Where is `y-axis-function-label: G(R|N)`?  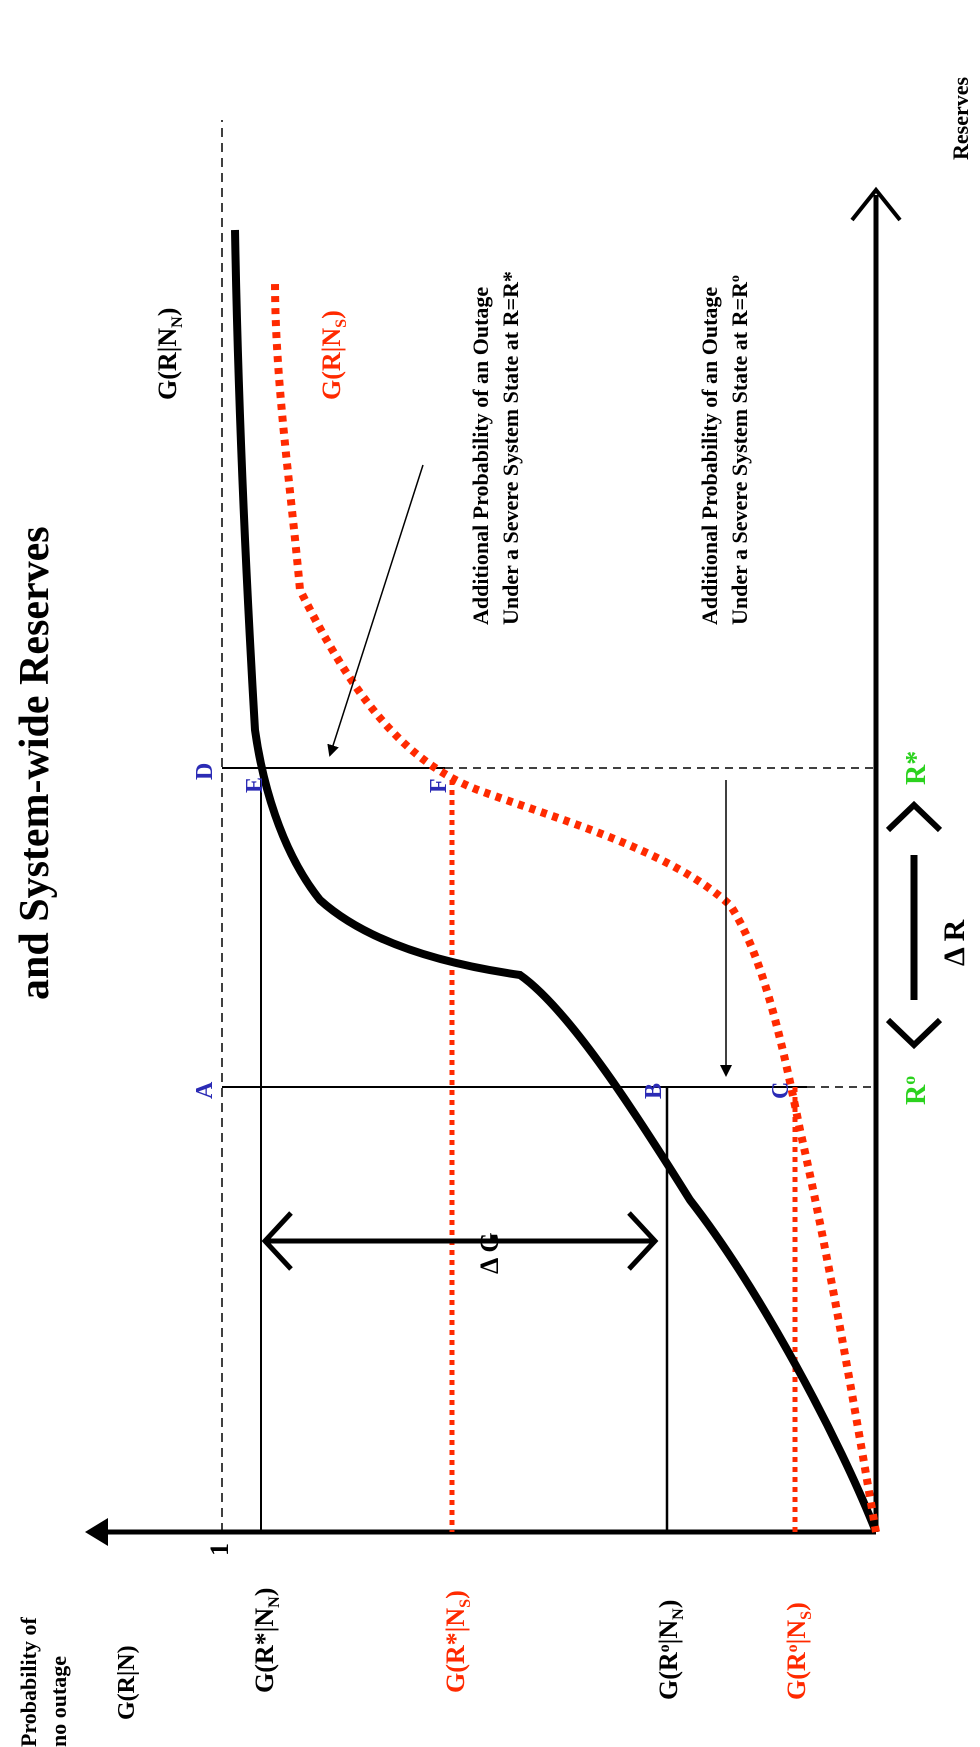
y-axis-function-label: G(R|N) is located at coordinates (127, 1682).